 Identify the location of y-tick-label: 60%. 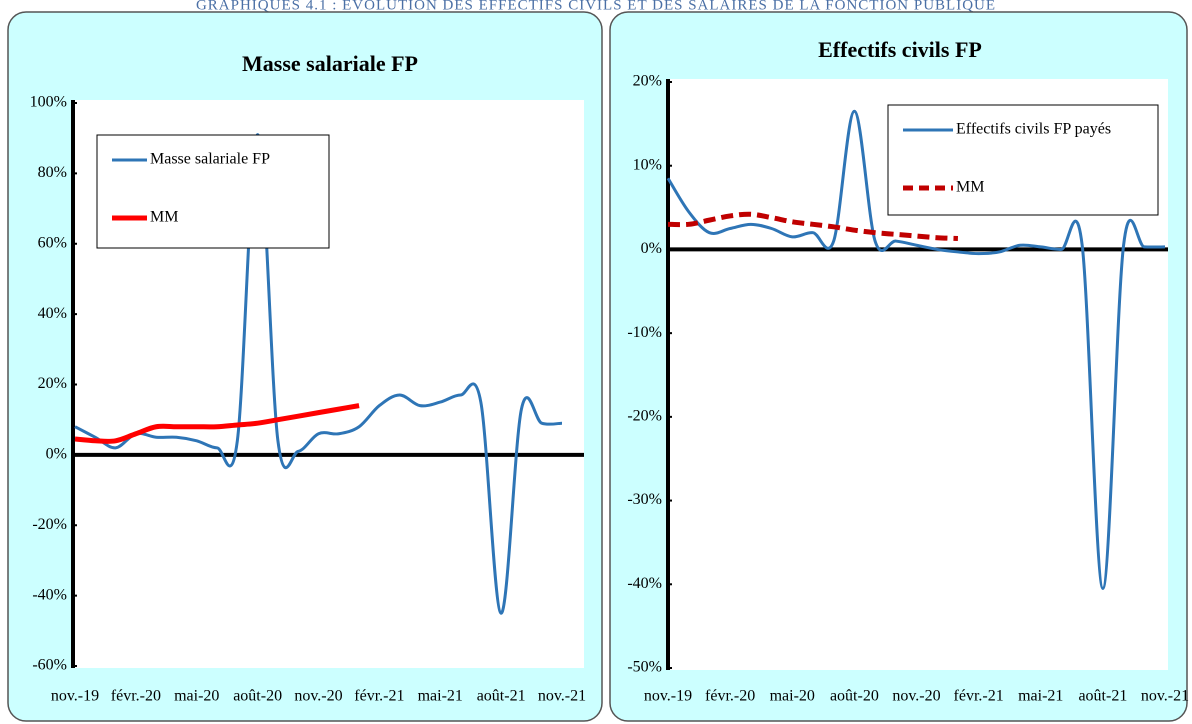
(52, 242).